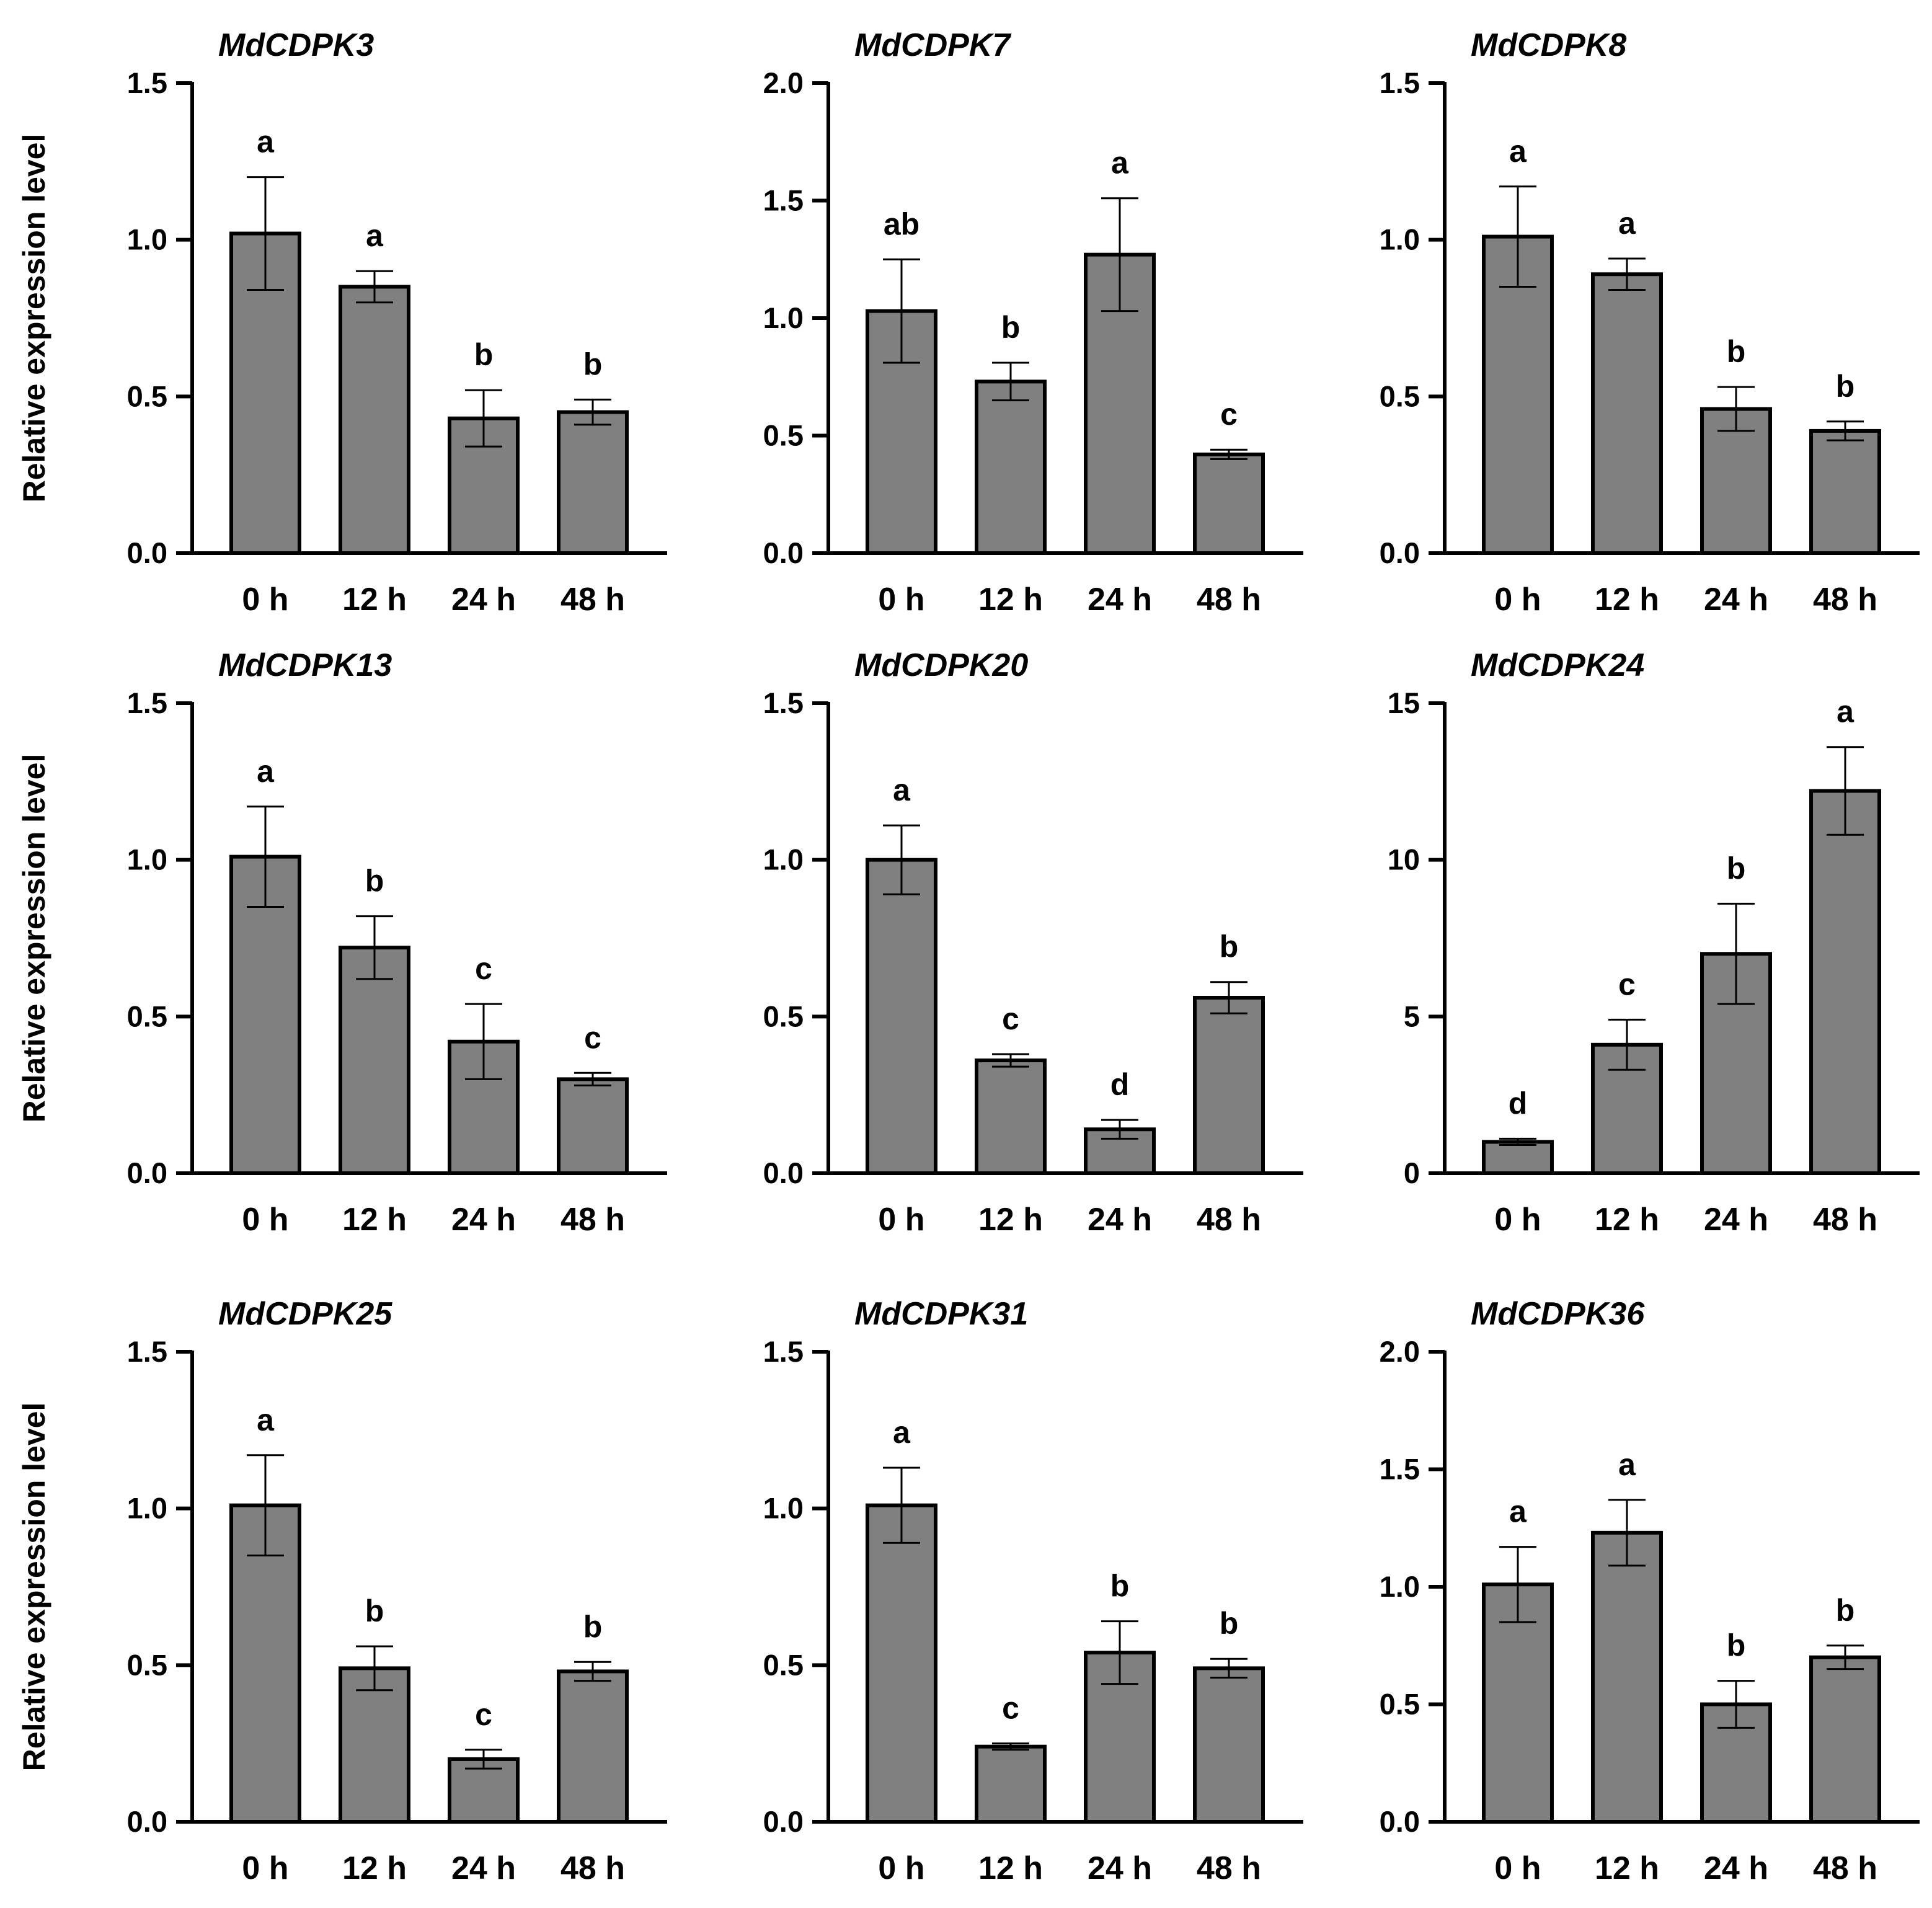 The height and width of the screenshot is (1908, 1932). What do you see at coordinates (305, 1314) in the screenshot?
I see `panel-title: MdCDPK25` at bounding box center [305, 1314].